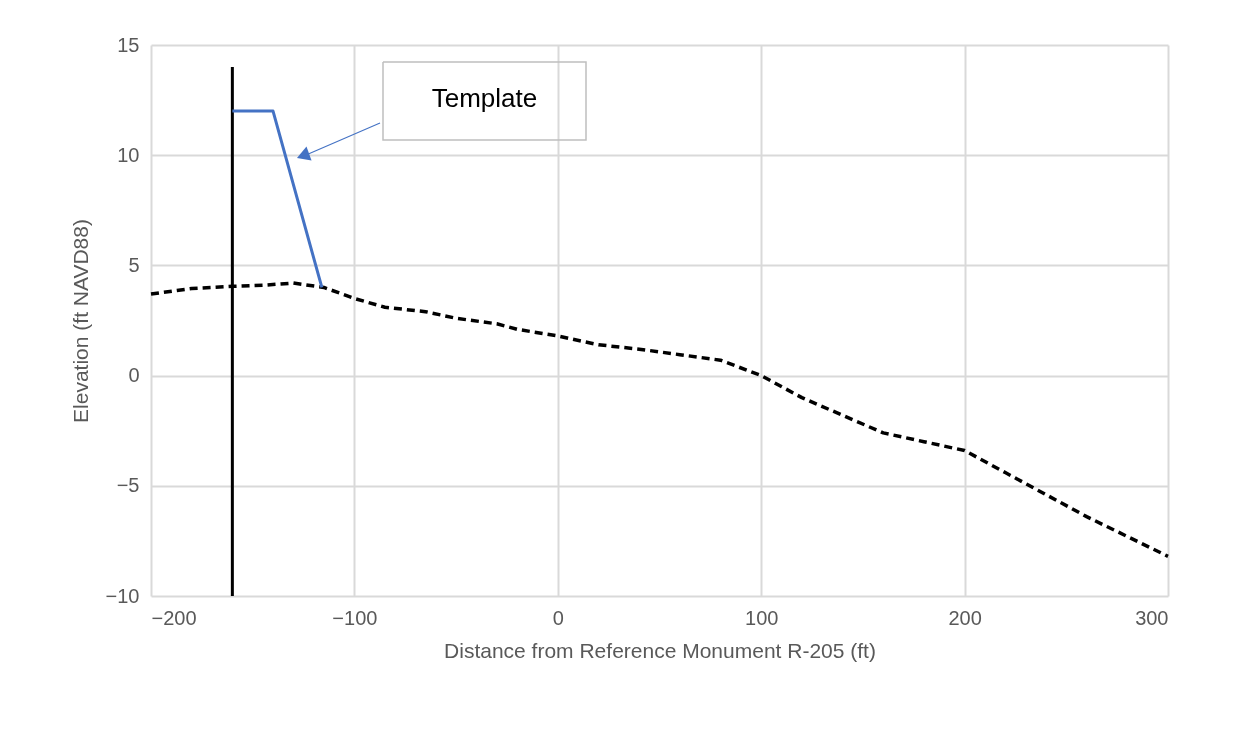 This screenshot has height=747, width=1249. What do you see at coordinates (1152, 617) in the screenshot?
I see `x-tick-label: 300` at bounding box center [1152, 617].